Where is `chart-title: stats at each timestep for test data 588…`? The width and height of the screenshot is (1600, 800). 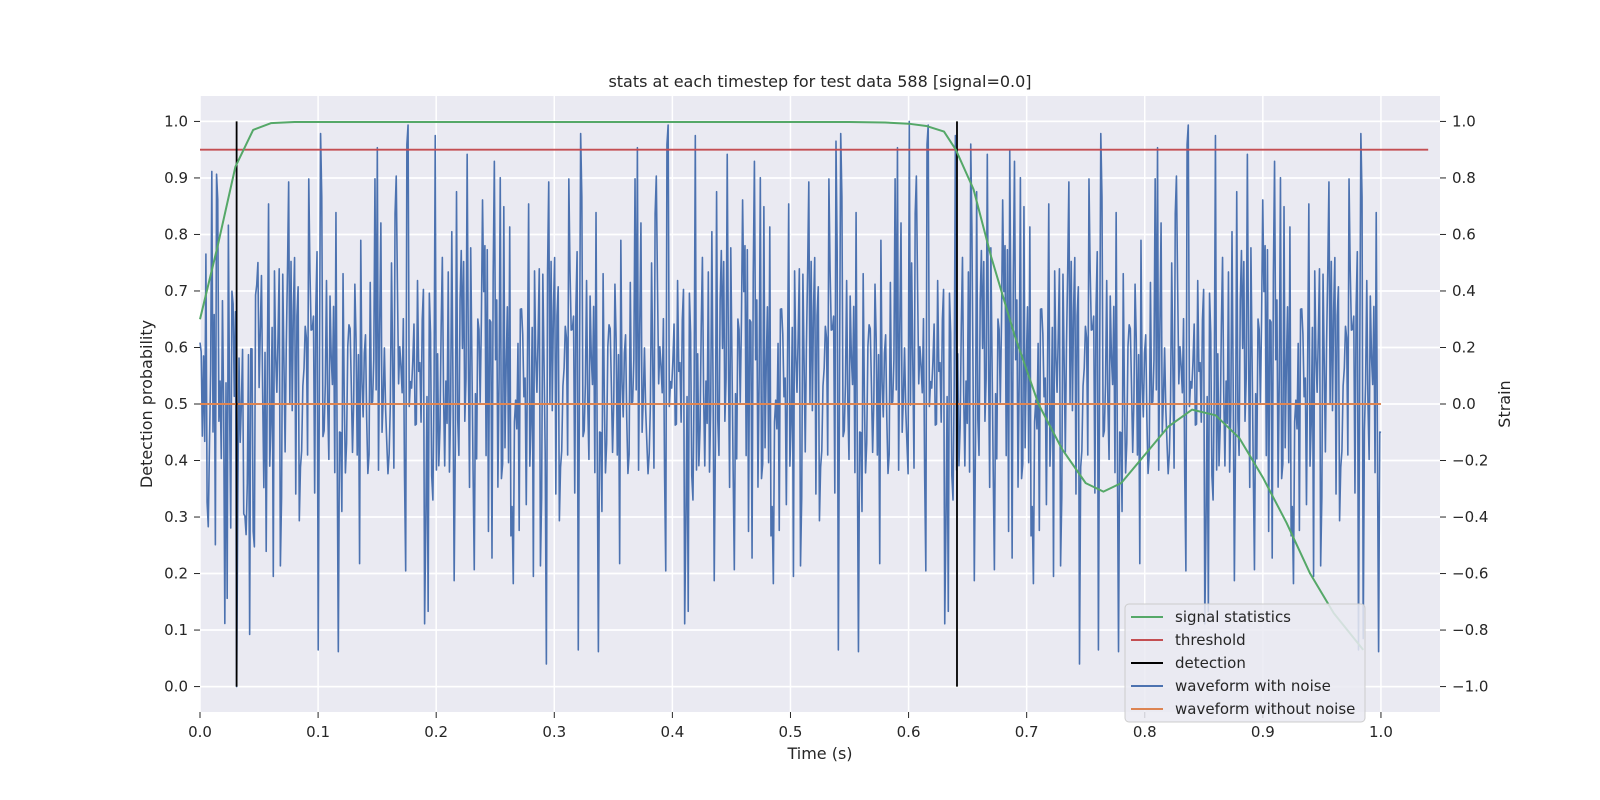
chart-title: stats at each timestep for test data 588… is located at coordinates (819, 81).